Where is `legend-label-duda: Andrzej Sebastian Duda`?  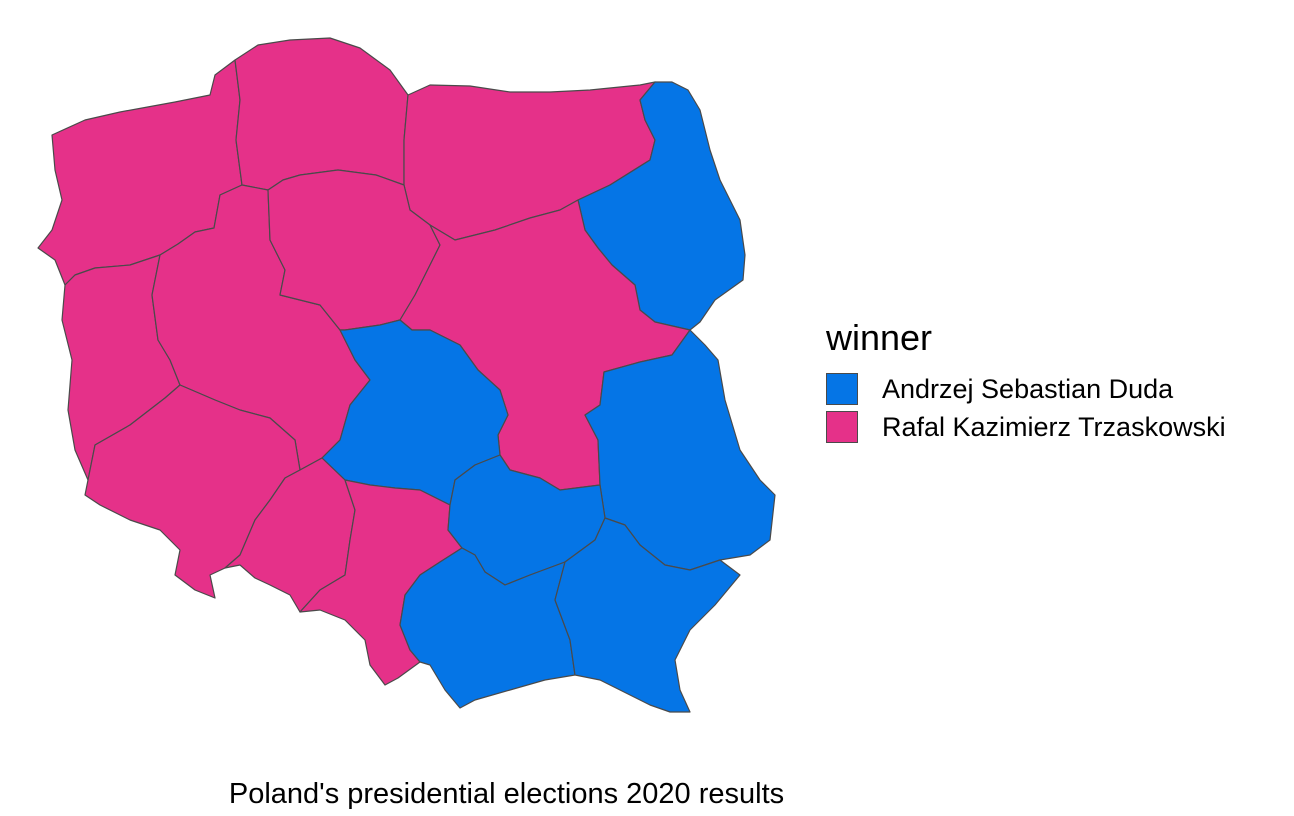
legend-label-duda: Andrzej Sebastian Duda is located at coordinates (1028, 388).